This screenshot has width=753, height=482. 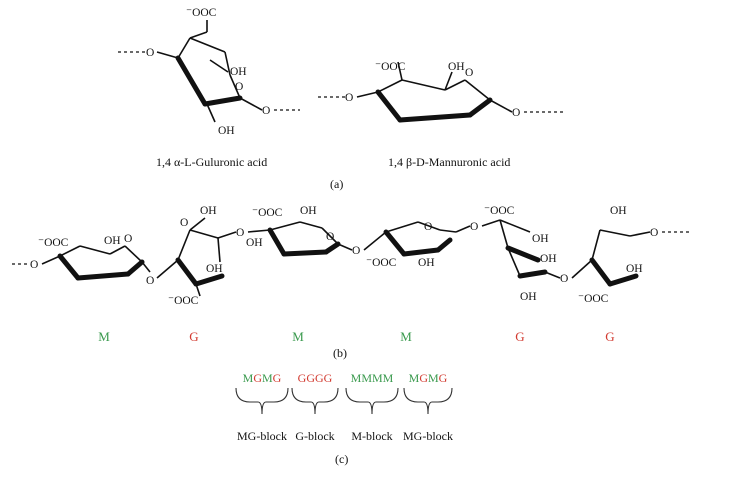 What do you see at coordinates (336, 184) in the screenshot?
I see `panel-a-caption: (a)` at bounding box center [336, 184].